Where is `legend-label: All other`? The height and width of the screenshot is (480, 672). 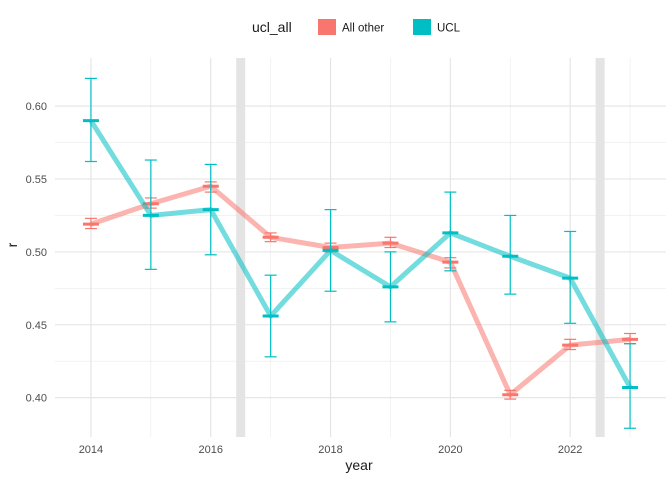 legend-label: All other is located at coordinates (363, 29).